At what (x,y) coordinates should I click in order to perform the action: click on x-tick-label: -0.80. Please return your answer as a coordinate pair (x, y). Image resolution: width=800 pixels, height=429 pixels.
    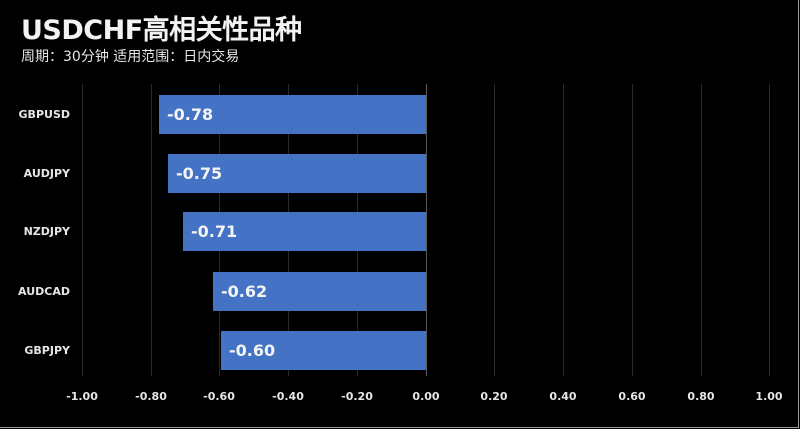
    Looking at the image, I should click on (151, 396).